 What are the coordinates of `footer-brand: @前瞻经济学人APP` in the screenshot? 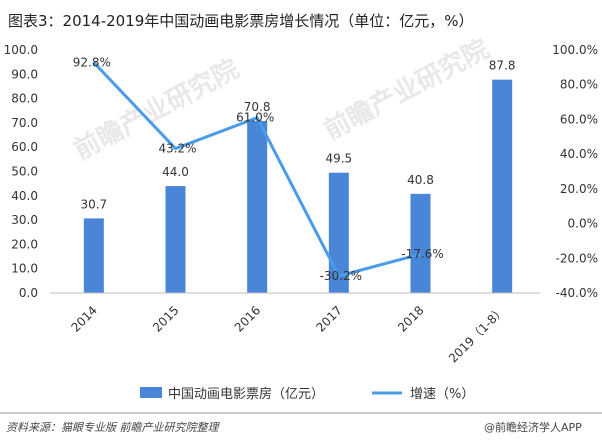 It's located at (533, 427).